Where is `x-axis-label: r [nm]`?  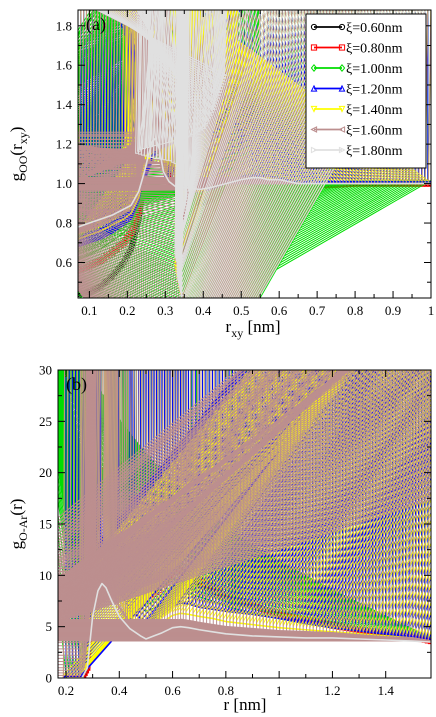
x-axis-label: r [nm] is located at coordinates (245, 704).